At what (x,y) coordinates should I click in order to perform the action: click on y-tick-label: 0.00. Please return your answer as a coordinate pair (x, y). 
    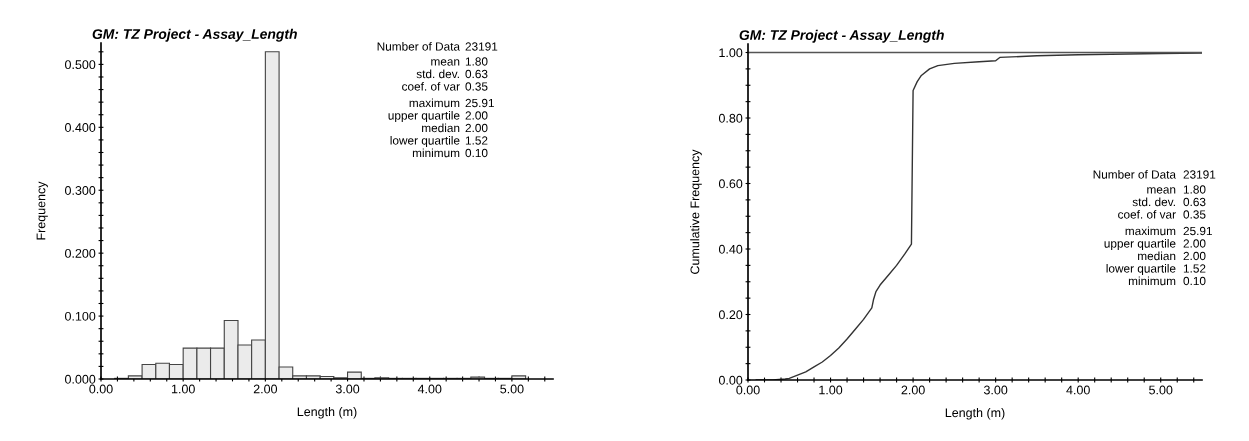
    Looking at the image, I should click on (730, 380).